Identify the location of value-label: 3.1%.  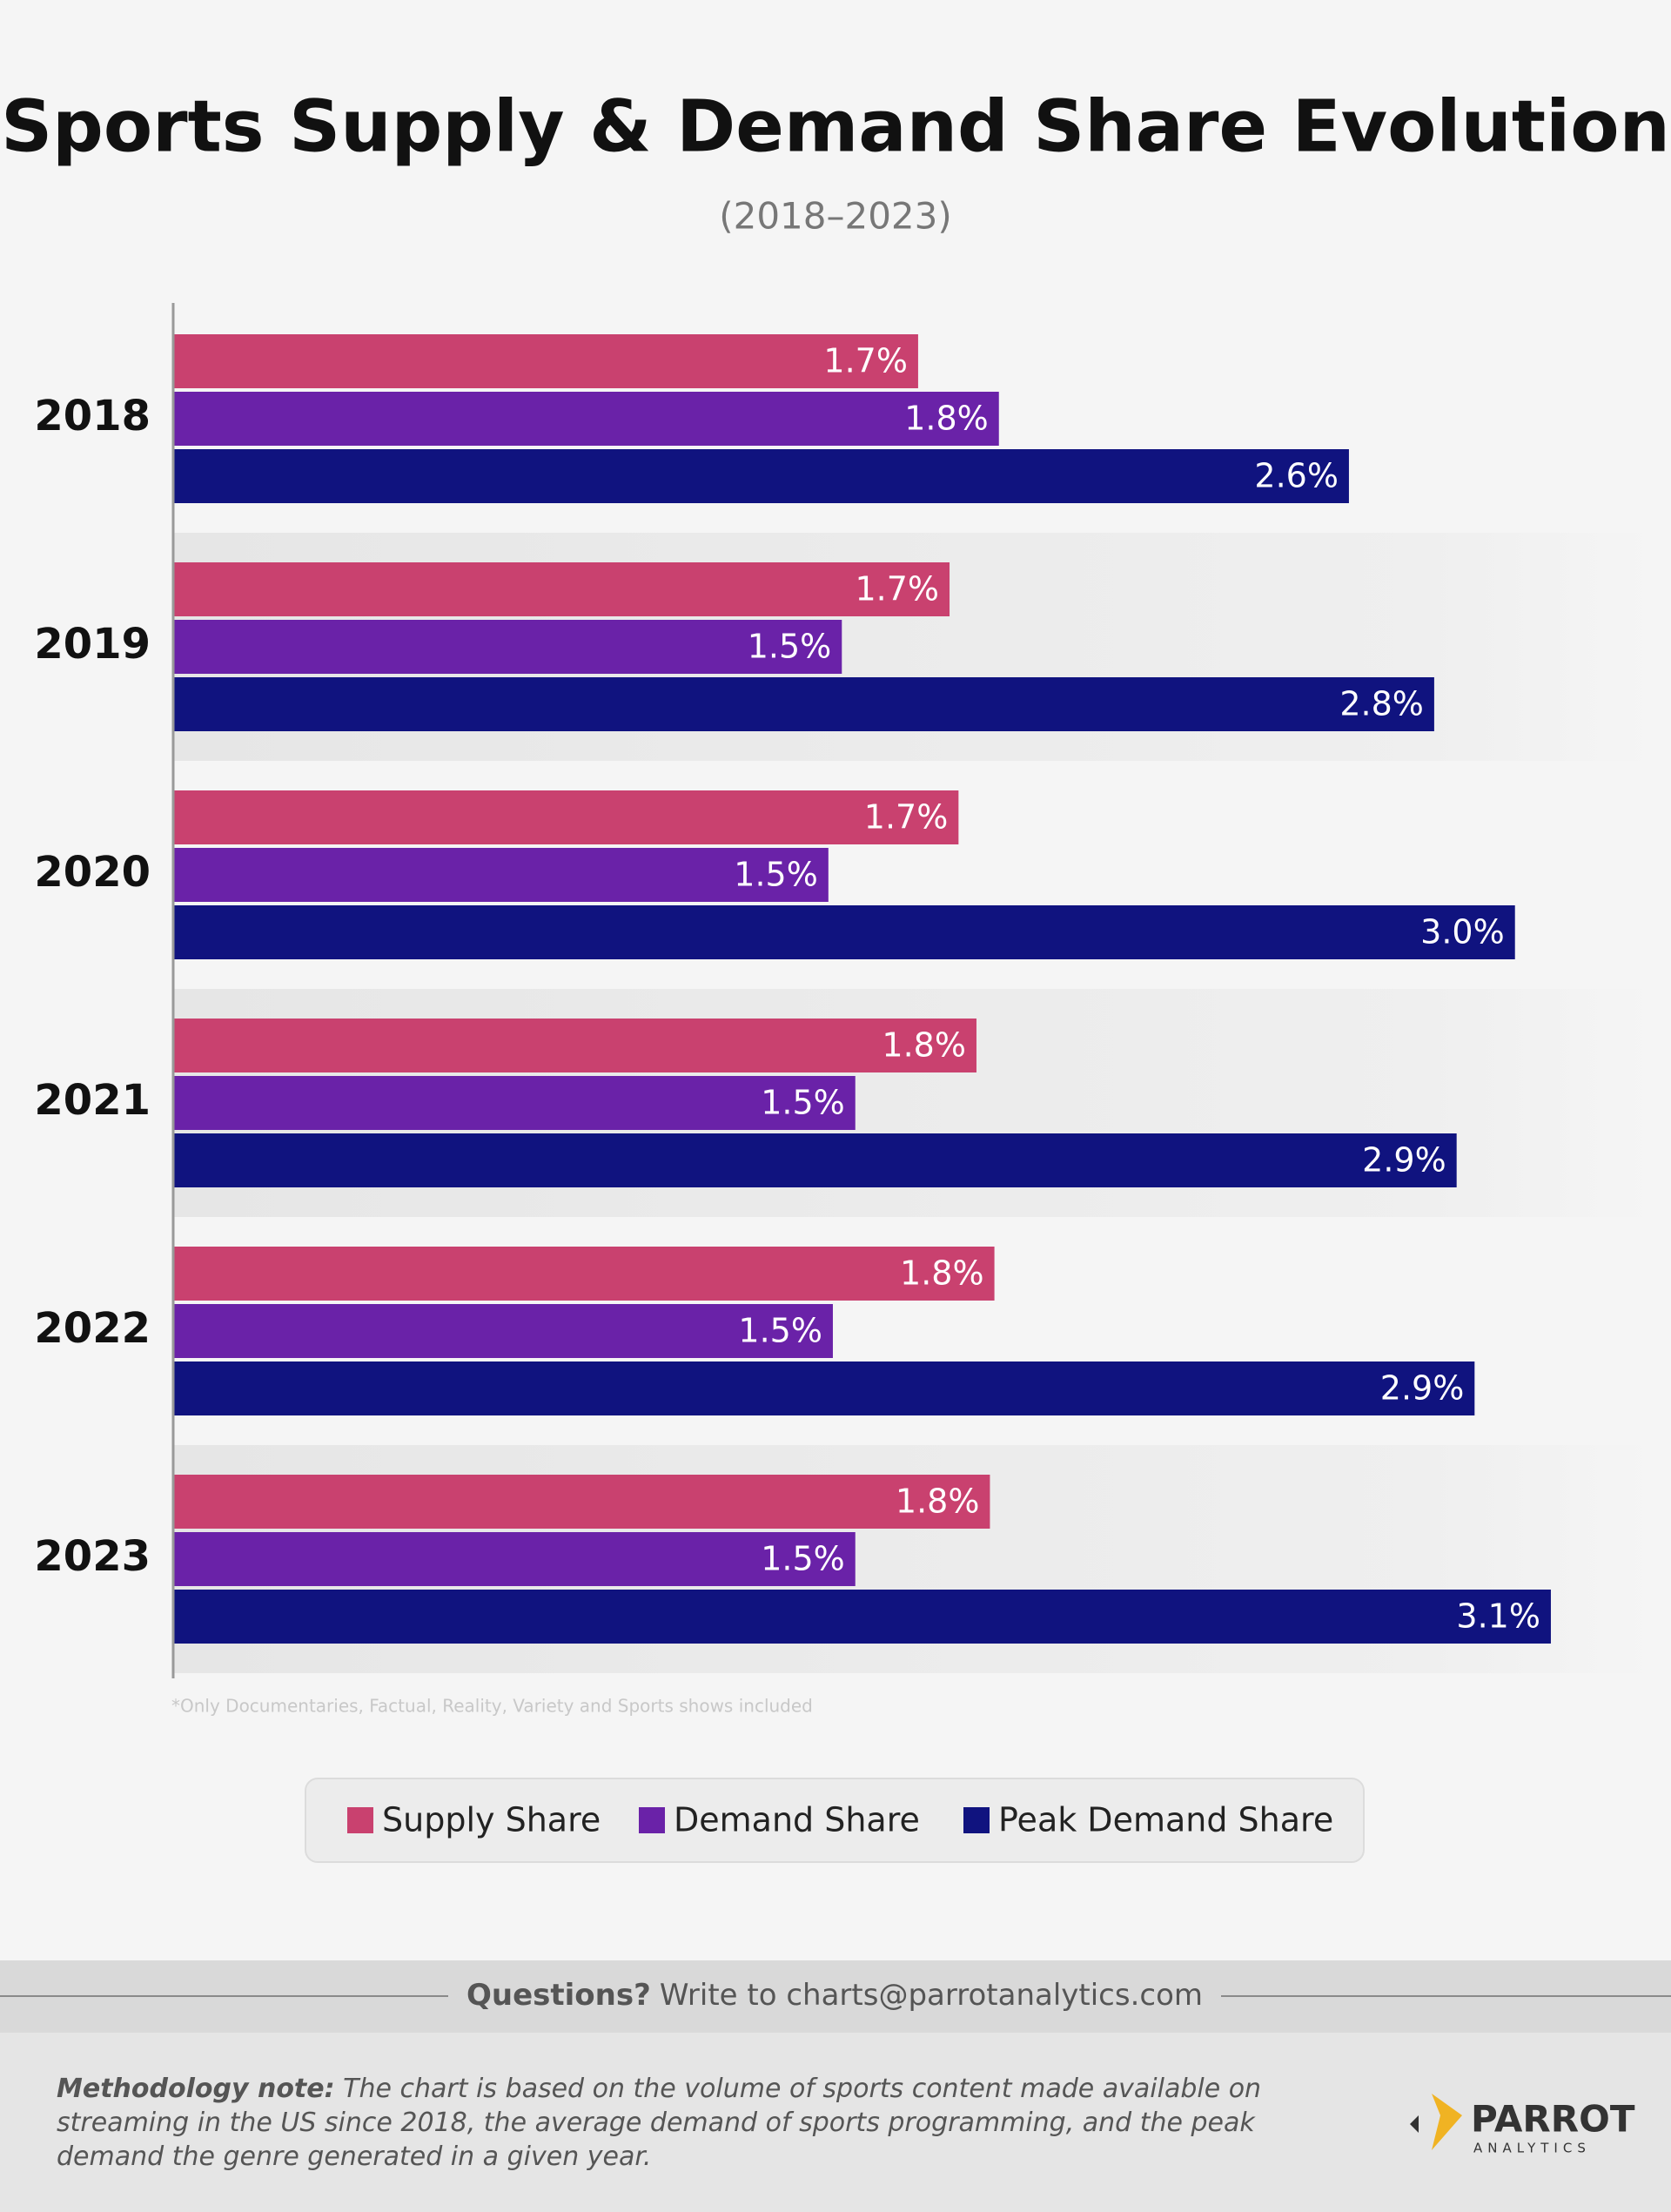
(1498, 1616).